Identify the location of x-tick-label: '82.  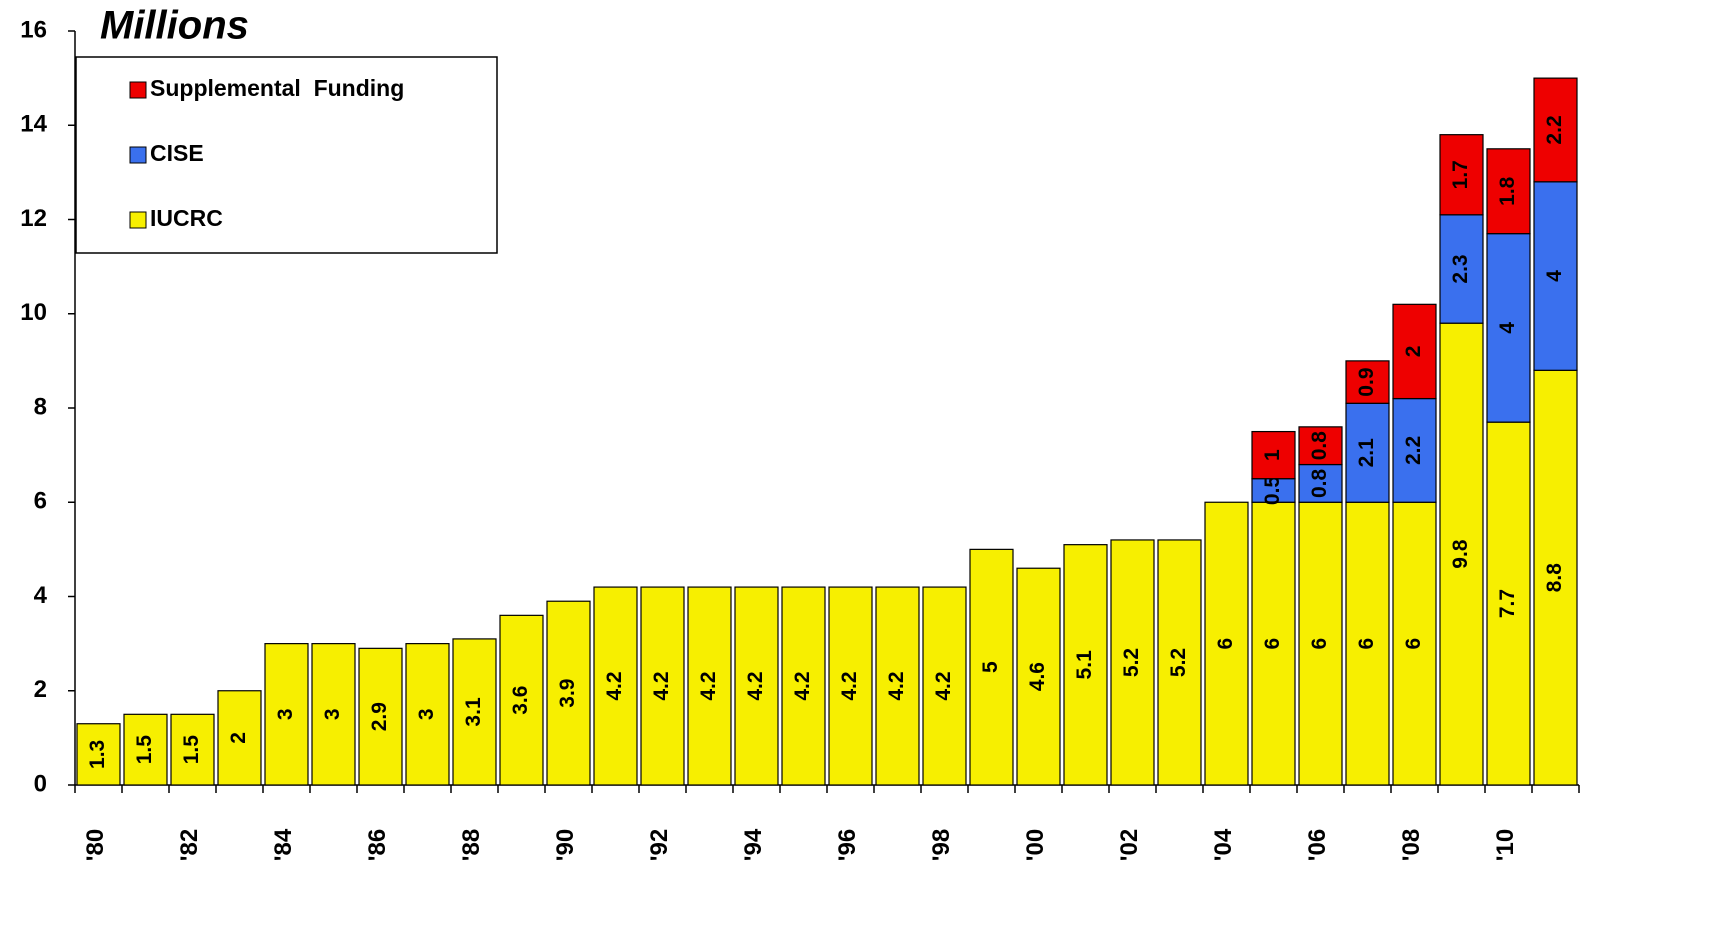
(189, 845).